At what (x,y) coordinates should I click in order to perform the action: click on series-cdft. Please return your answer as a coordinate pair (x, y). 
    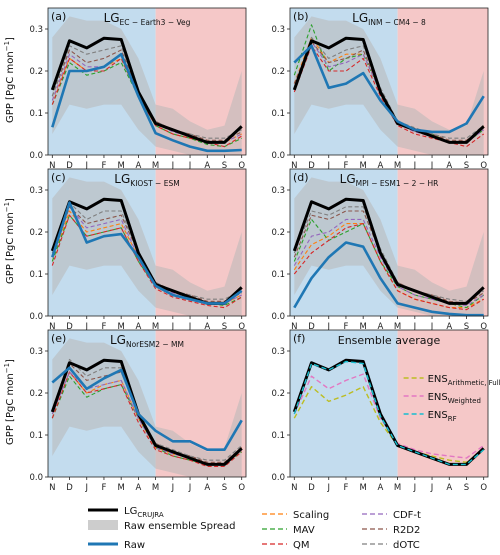
    Looking at the image, I should click on (146, 98).